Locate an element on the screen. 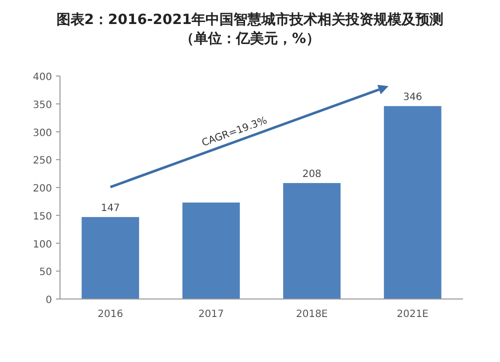 The width and height of the screenshot is (500, 362). y-tick-label: 200 is located at coordinates (42, 189).